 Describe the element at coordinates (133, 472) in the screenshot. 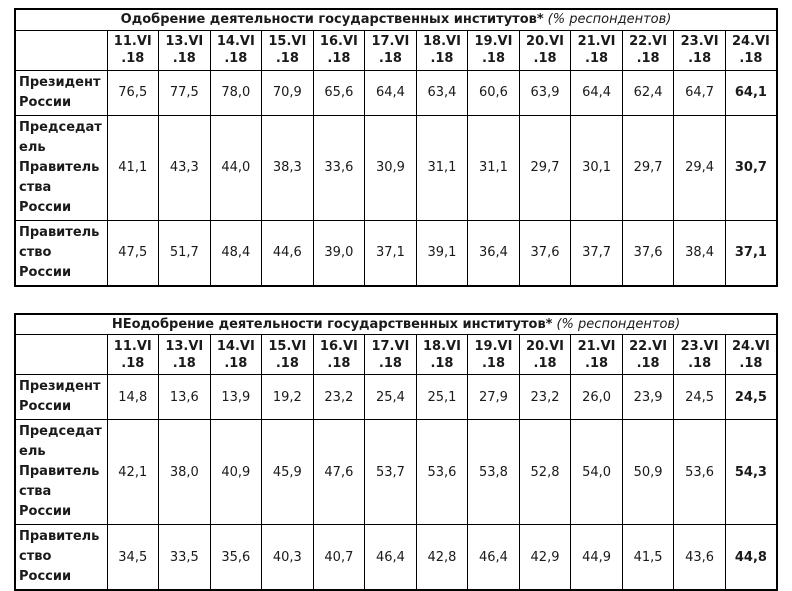

I see `value-cell: 42,1` at that location.